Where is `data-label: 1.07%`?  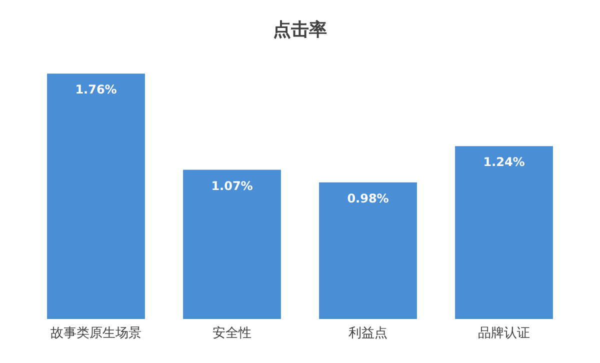 data-label: 1.07% is located at coordinates (232, 185).